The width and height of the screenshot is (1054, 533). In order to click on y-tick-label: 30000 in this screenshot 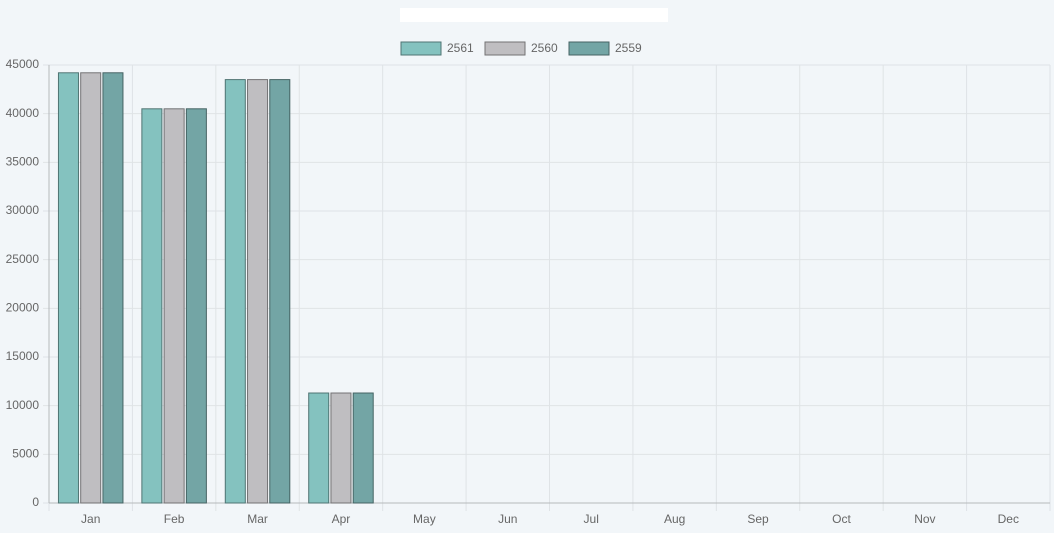, I will do `click(23, 210)`.